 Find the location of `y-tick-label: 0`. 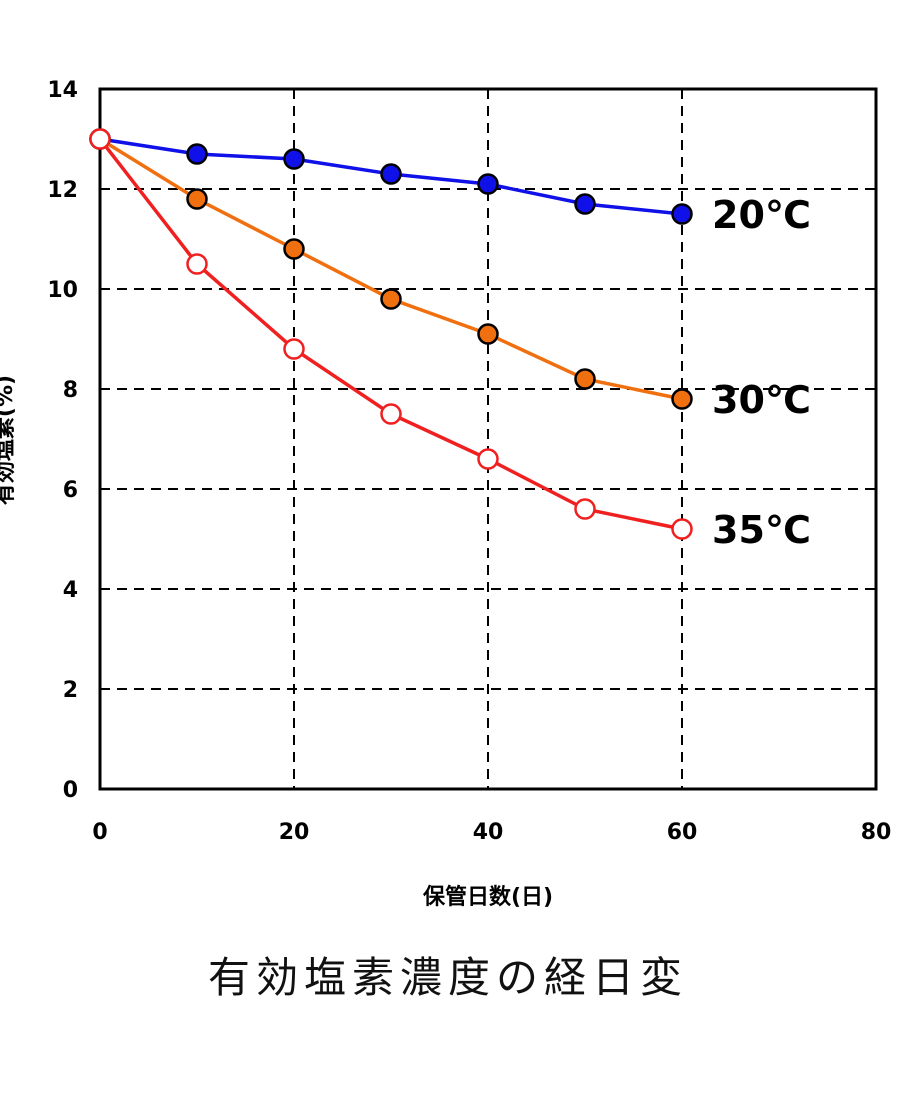

y-tick-label: 0 is located at coordinates (70, 790).